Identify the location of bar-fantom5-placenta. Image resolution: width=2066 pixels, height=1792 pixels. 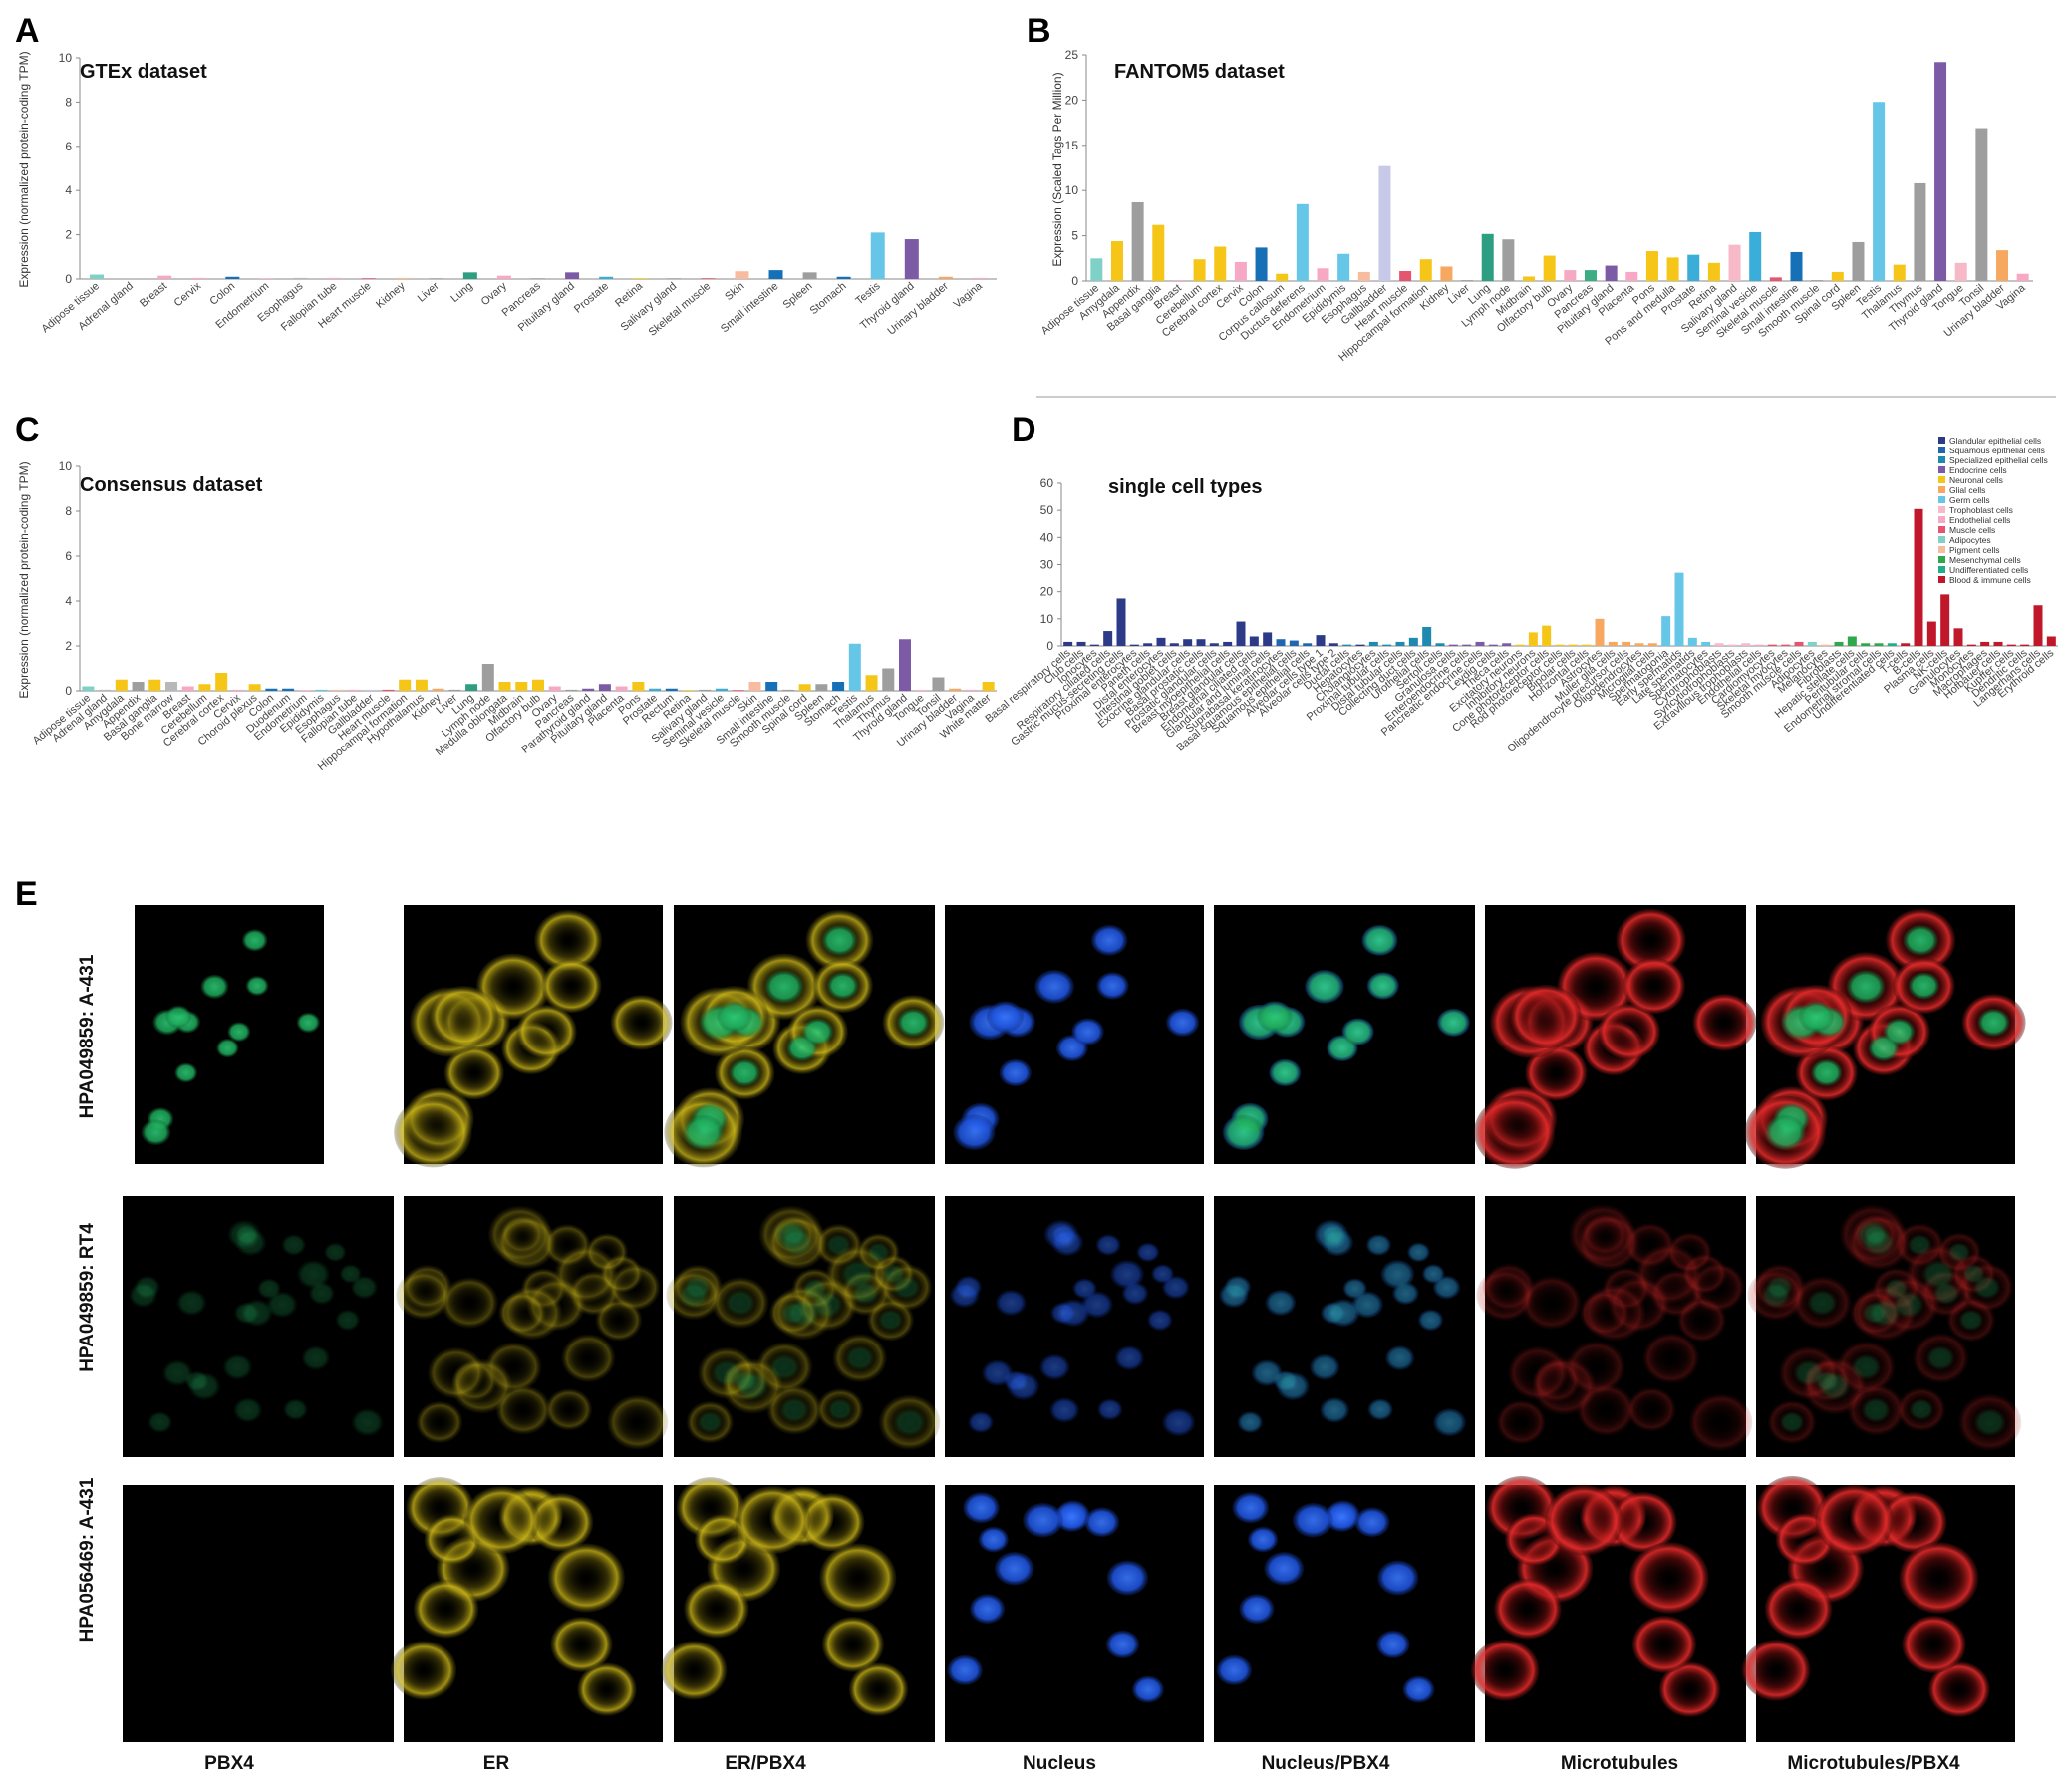
(1631, 276).